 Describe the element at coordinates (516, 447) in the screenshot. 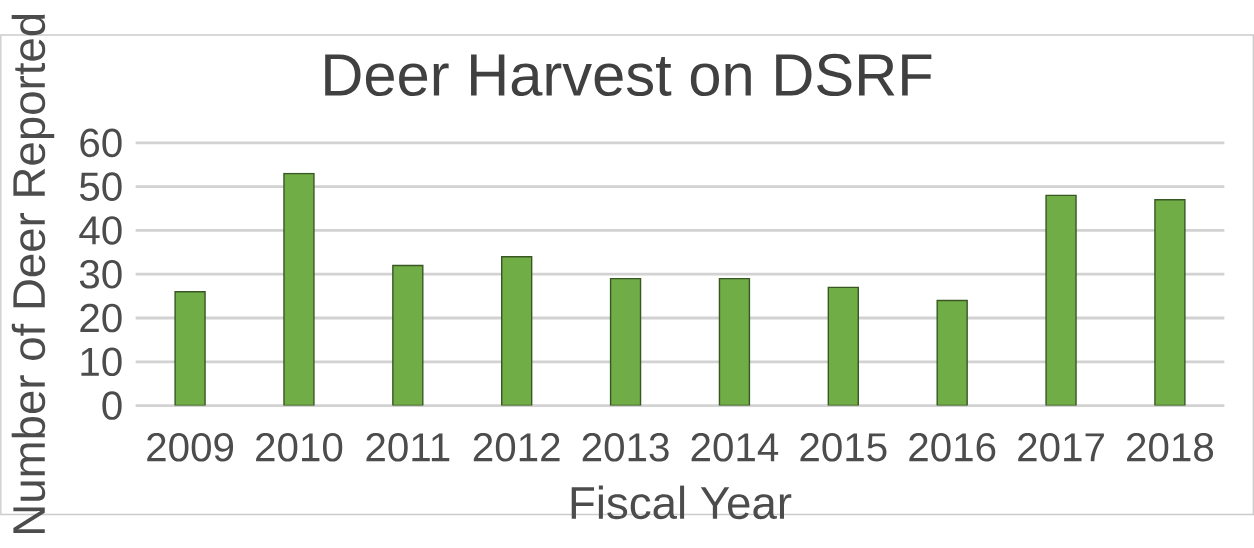

I see `x-tick-label: 2012` at that location.